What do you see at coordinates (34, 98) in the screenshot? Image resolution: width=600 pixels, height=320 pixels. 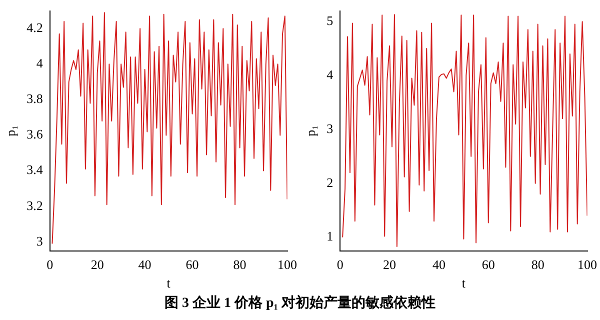 I see `y-tick-label: 3.8` at bounding box center [34, 98].